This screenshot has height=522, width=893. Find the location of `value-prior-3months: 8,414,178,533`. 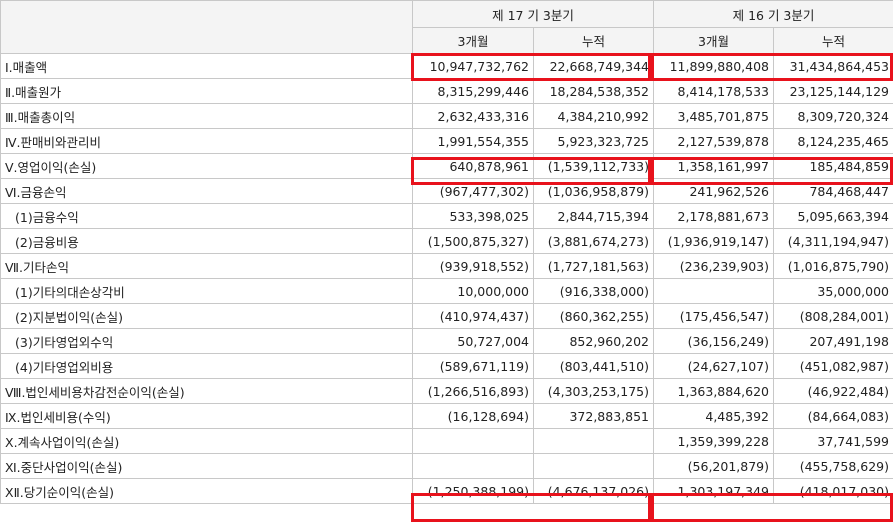

value-prior-3months: 8,414,178,533 is located at coordinates (713, 91).